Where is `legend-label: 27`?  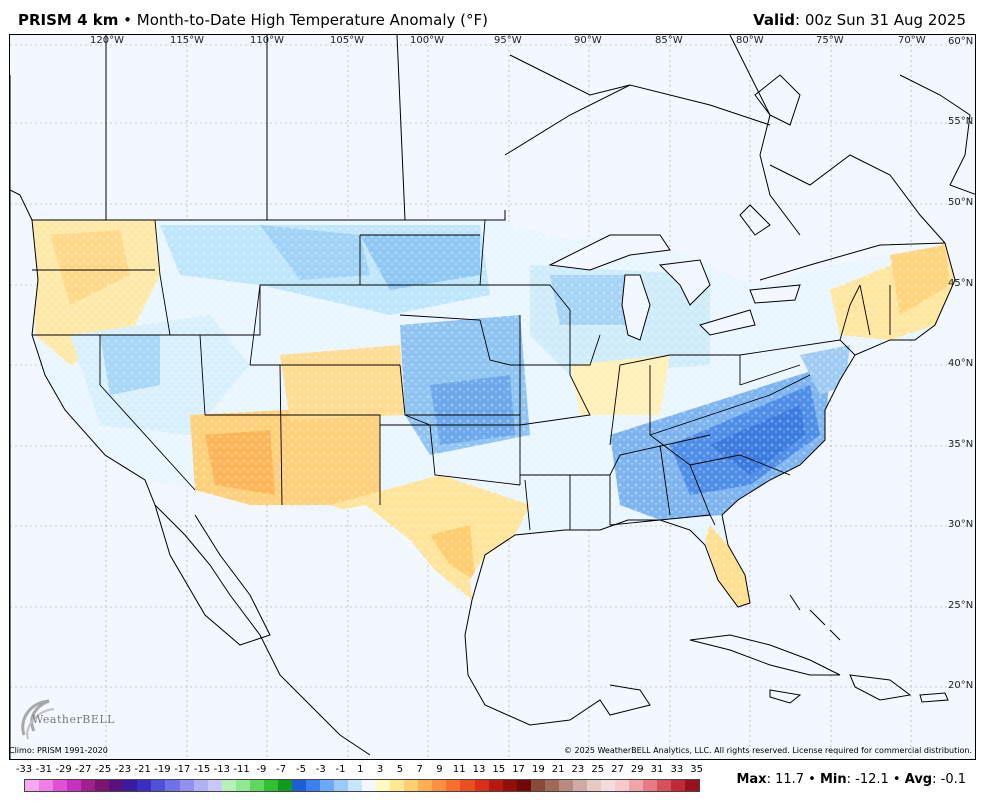
legend-label: 27 is located at coordinates (617, 769).